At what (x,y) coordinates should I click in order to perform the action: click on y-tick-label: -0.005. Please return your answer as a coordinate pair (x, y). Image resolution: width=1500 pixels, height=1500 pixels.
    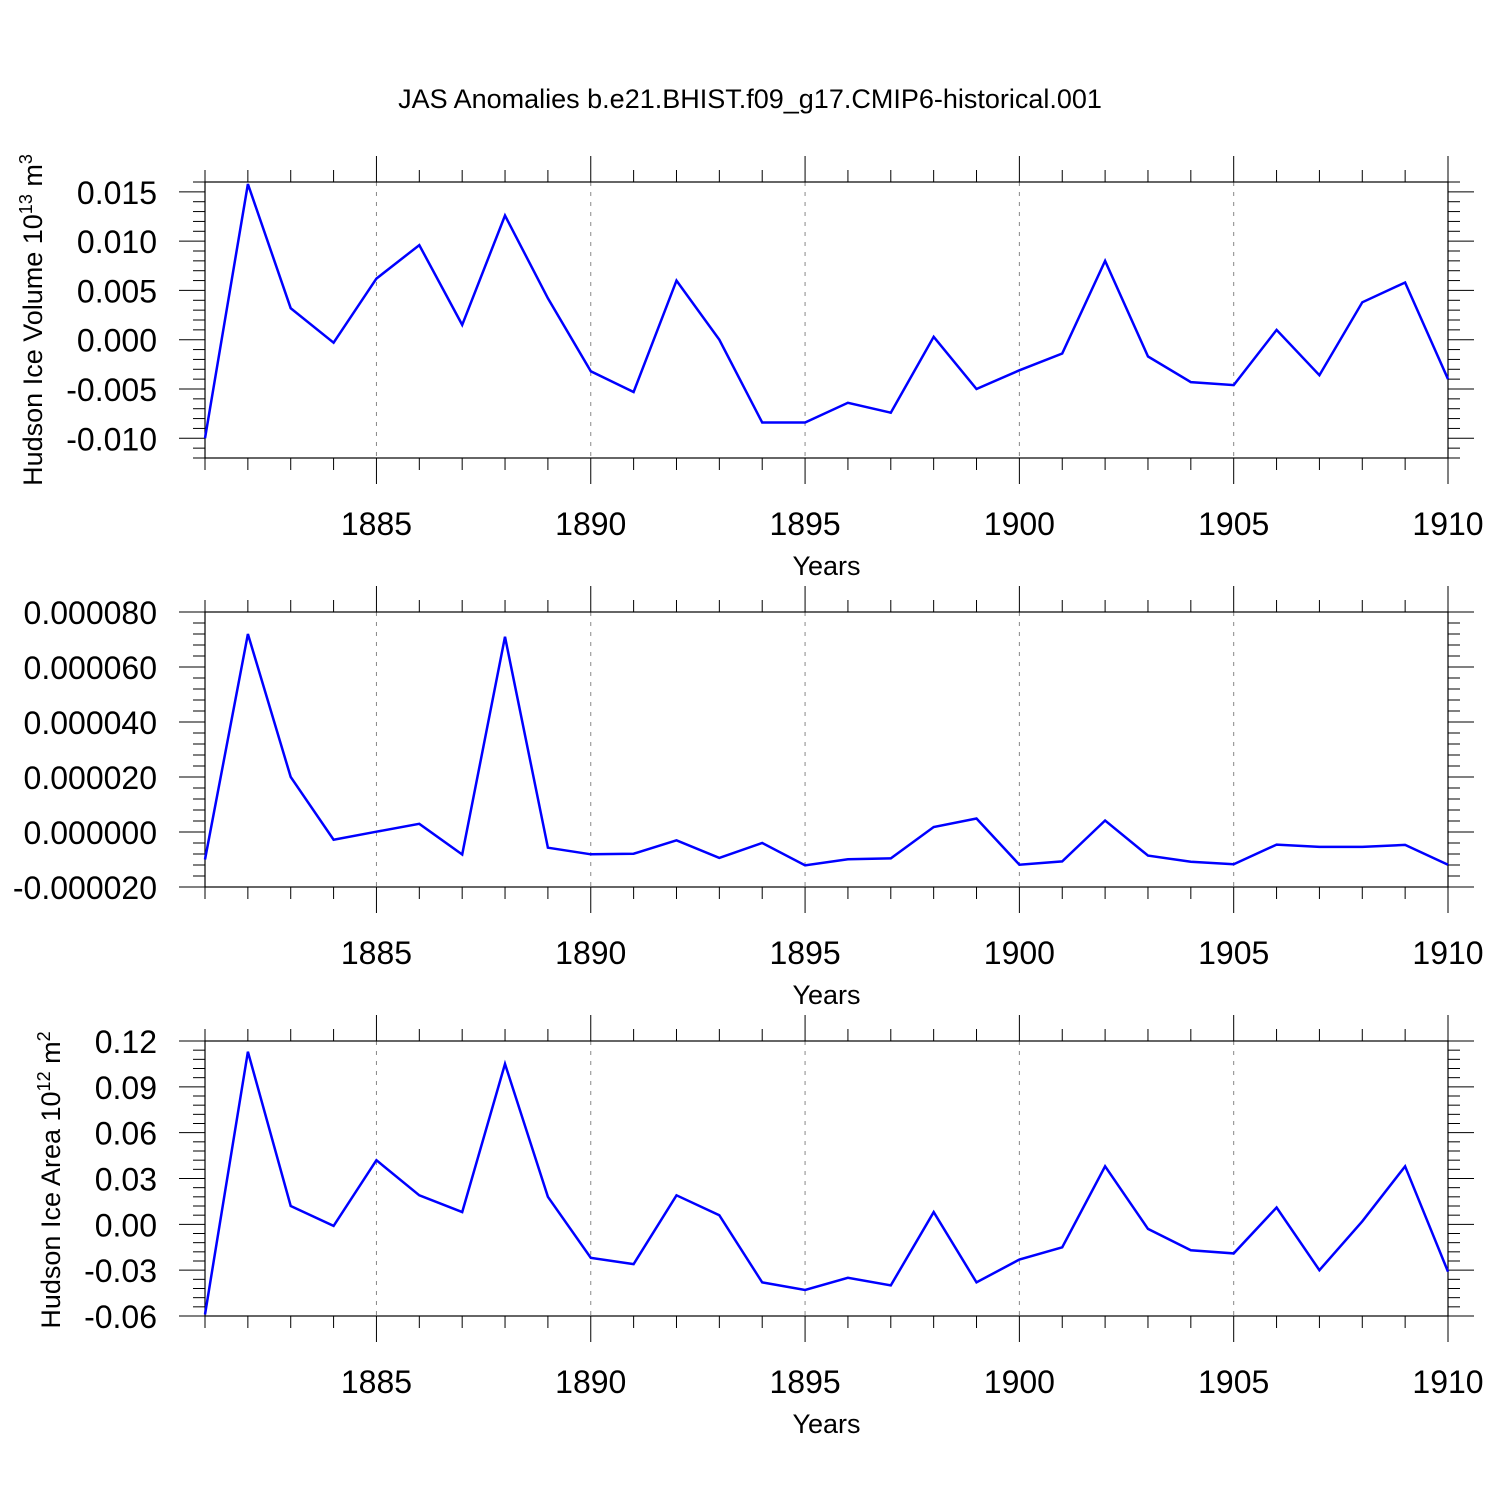
    Looking at the image, I should click on (111, 390).